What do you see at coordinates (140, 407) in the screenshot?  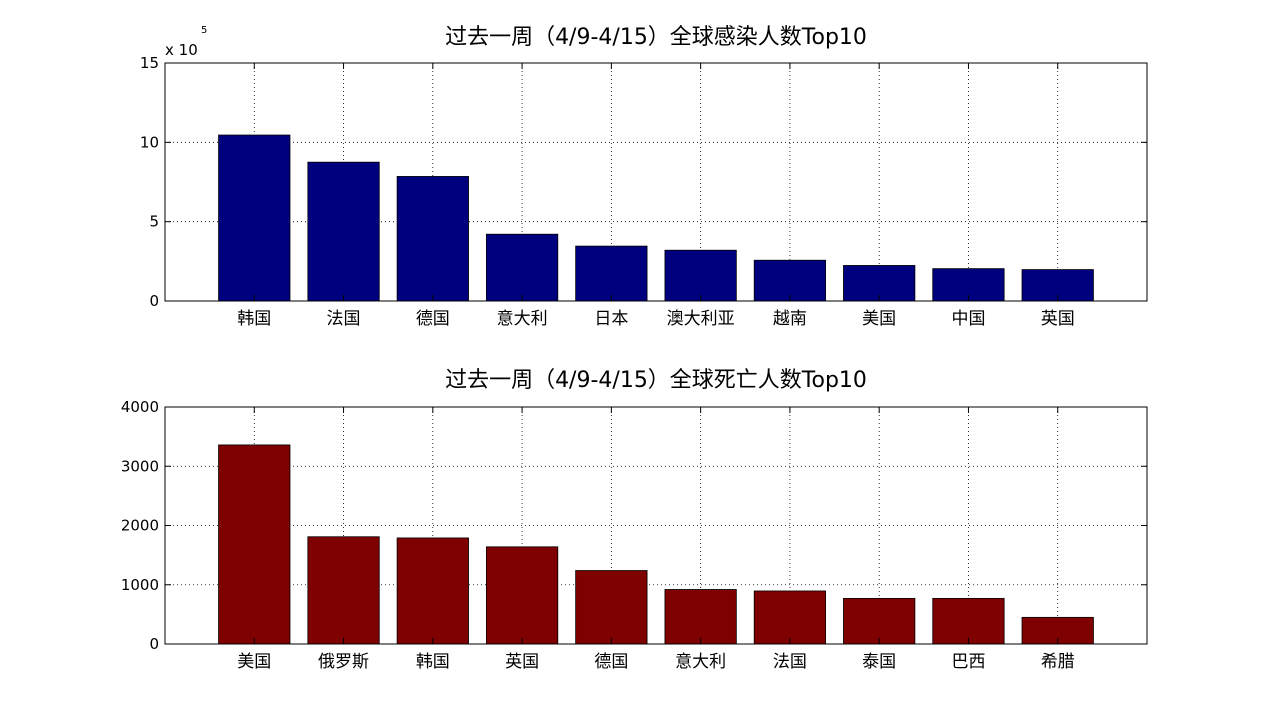 I see `y-tick-label: 4000` at bounding box center [140, 407].